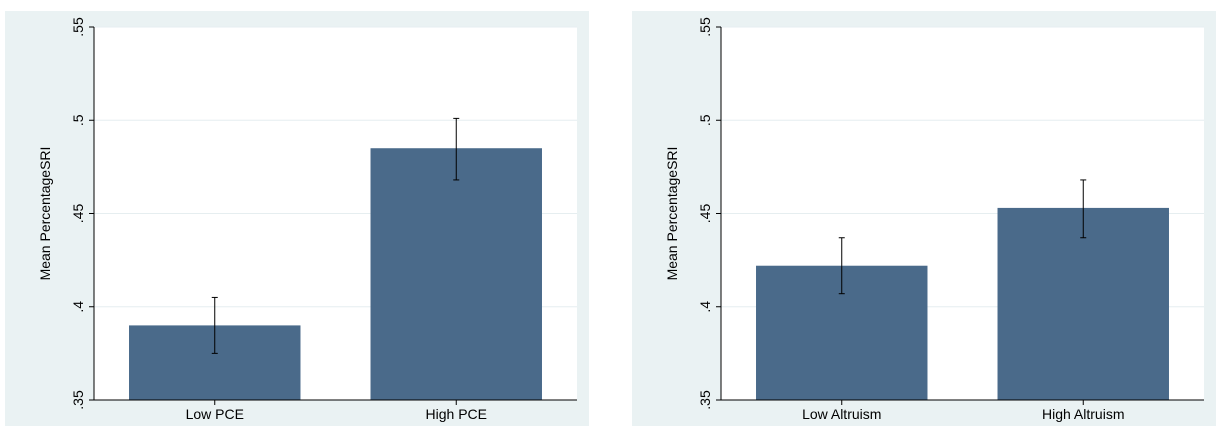  I want to click on x-category-label: Low PCE, so click(215, 414).